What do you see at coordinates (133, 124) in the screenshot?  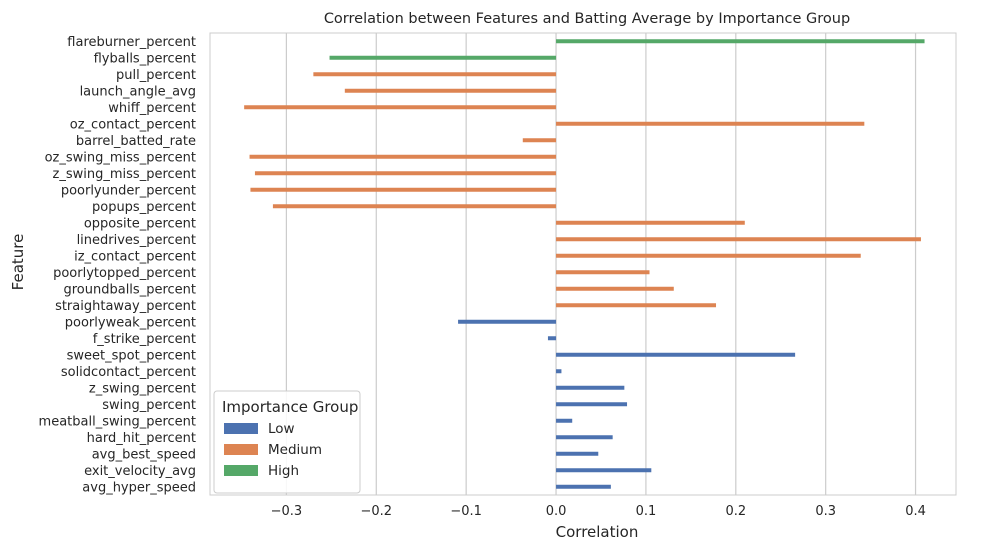 I see `y-tick-label: oz_contact_percent` at bounding box center [133, 124].